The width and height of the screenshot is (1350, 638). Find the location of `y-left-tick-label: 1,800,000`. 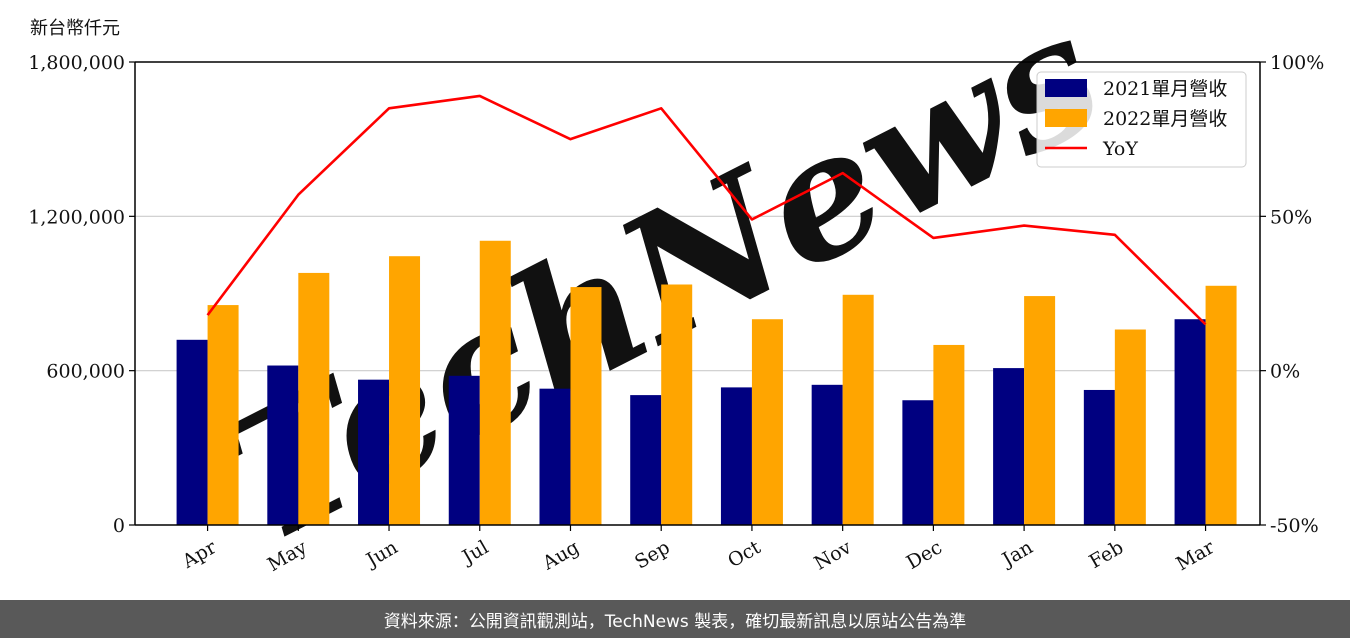

y-left-tick-label: 1,800,000 is located at coordinates (76, 63).